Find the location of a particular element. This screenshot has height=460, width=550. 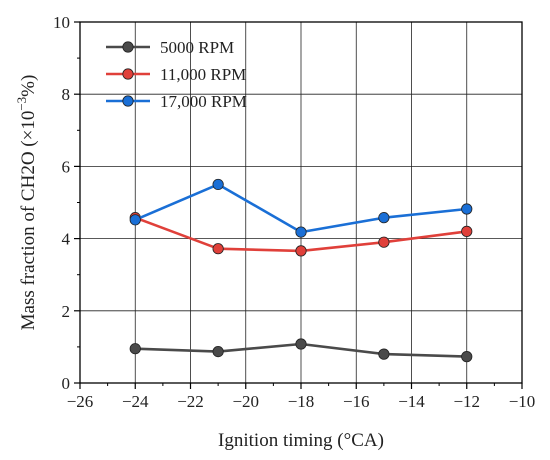

y-tick-label: 8 is located at coordinates (66, 94).